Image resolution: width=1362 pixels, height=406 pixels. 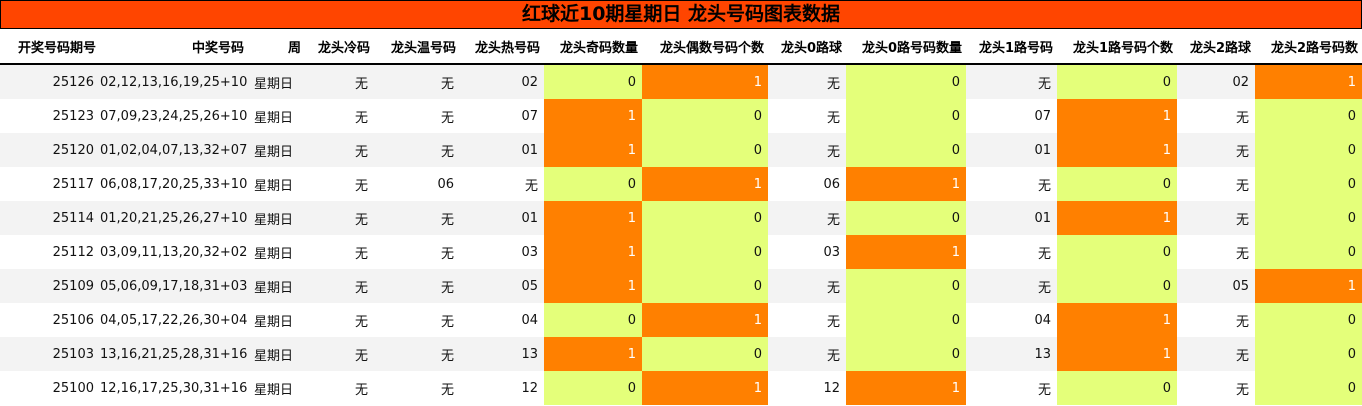 What do you see at coordinates (50, 116) in the screenshot?
I see `table-cell: 25123` at bounding box center [50, 116].